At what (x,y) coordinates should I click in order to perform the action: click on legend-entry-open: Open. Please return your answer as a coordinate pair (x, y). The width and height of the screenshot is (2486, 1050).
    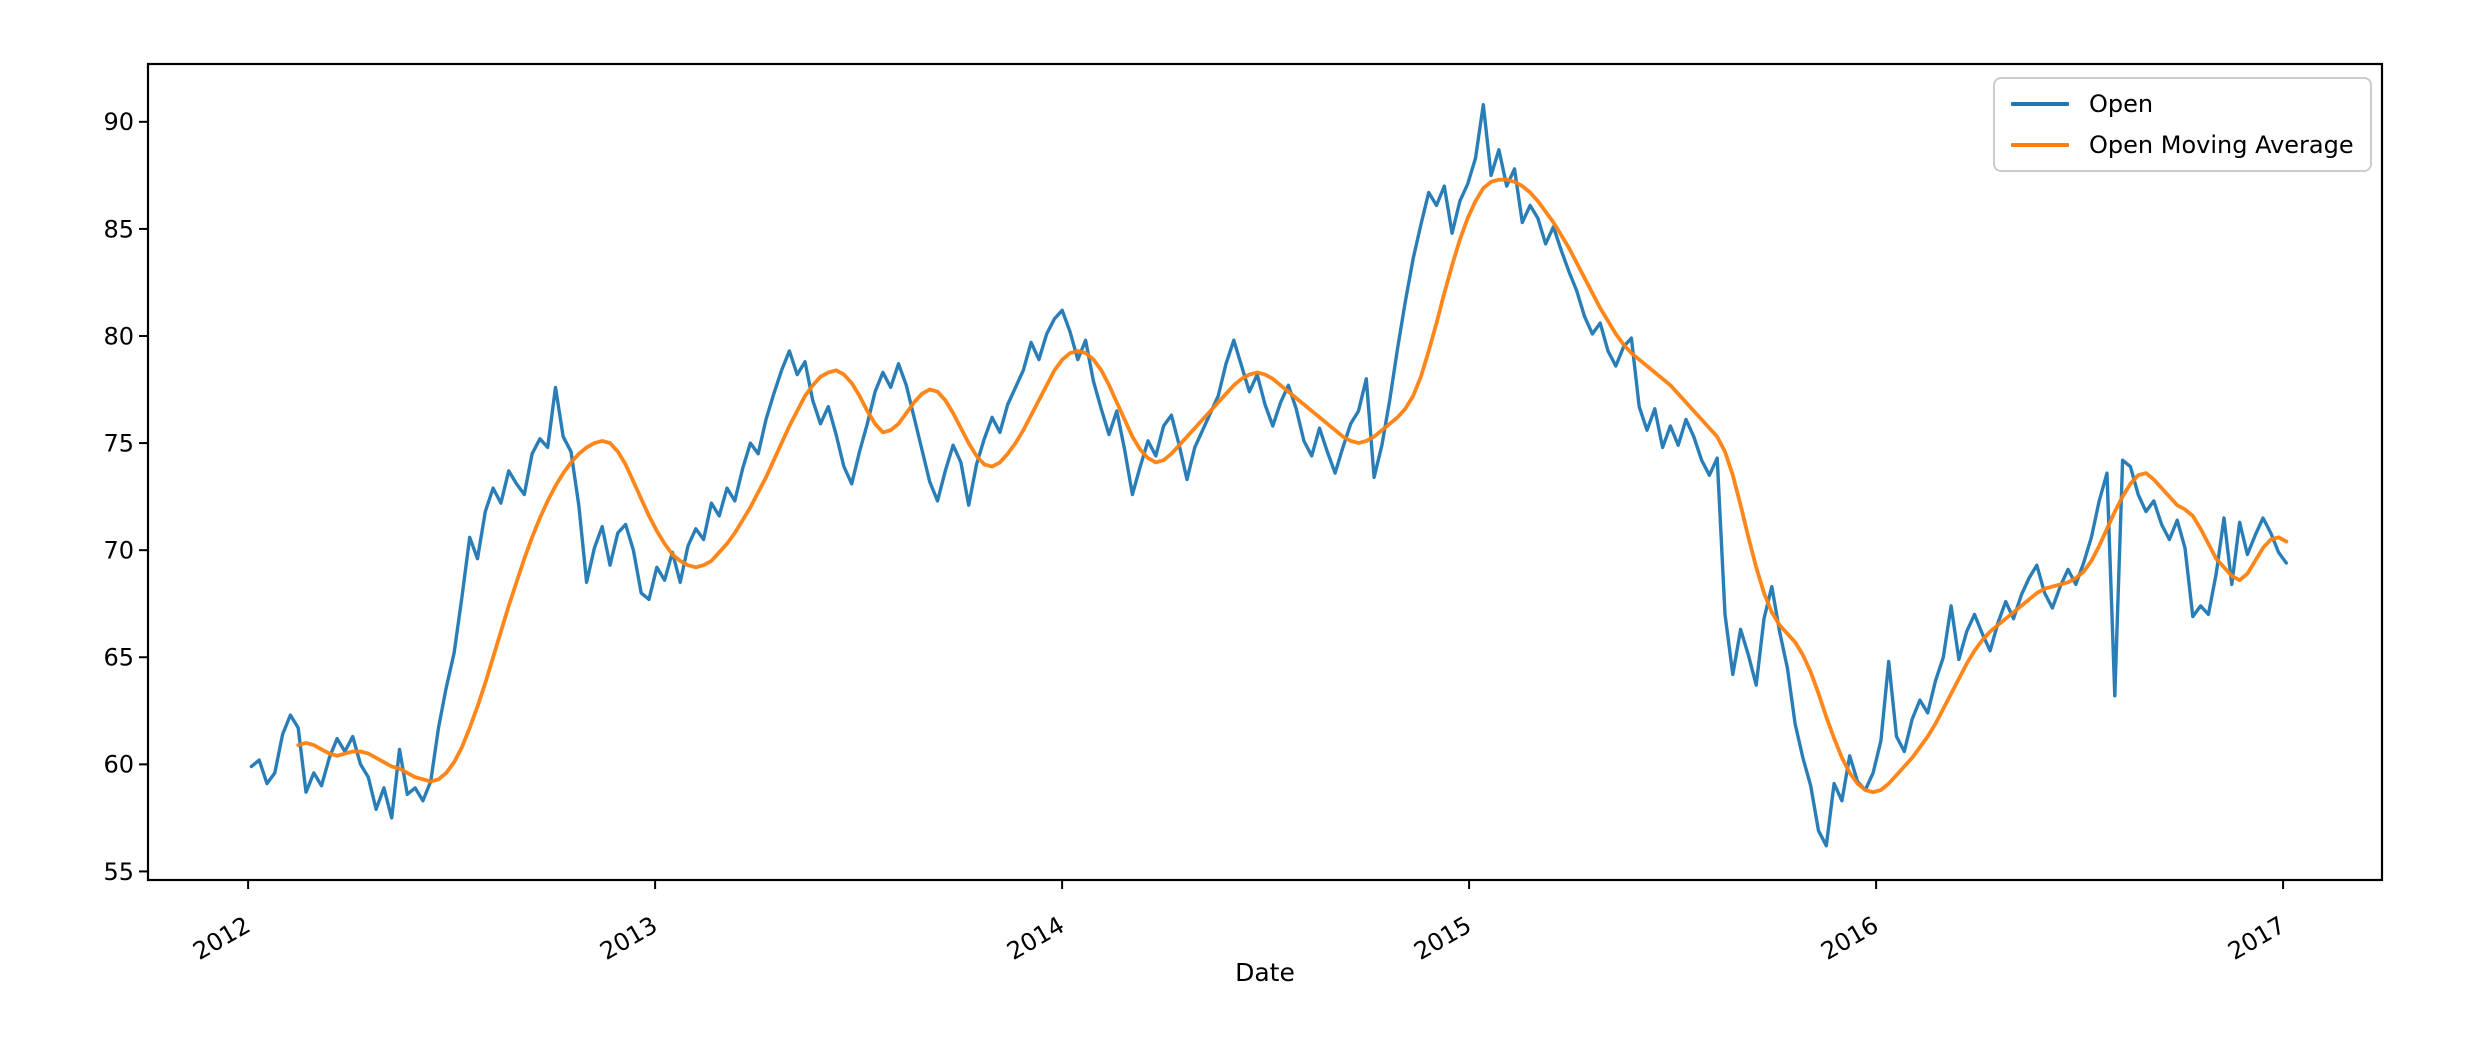
    Looking at the image, I should click on (2190, 104).